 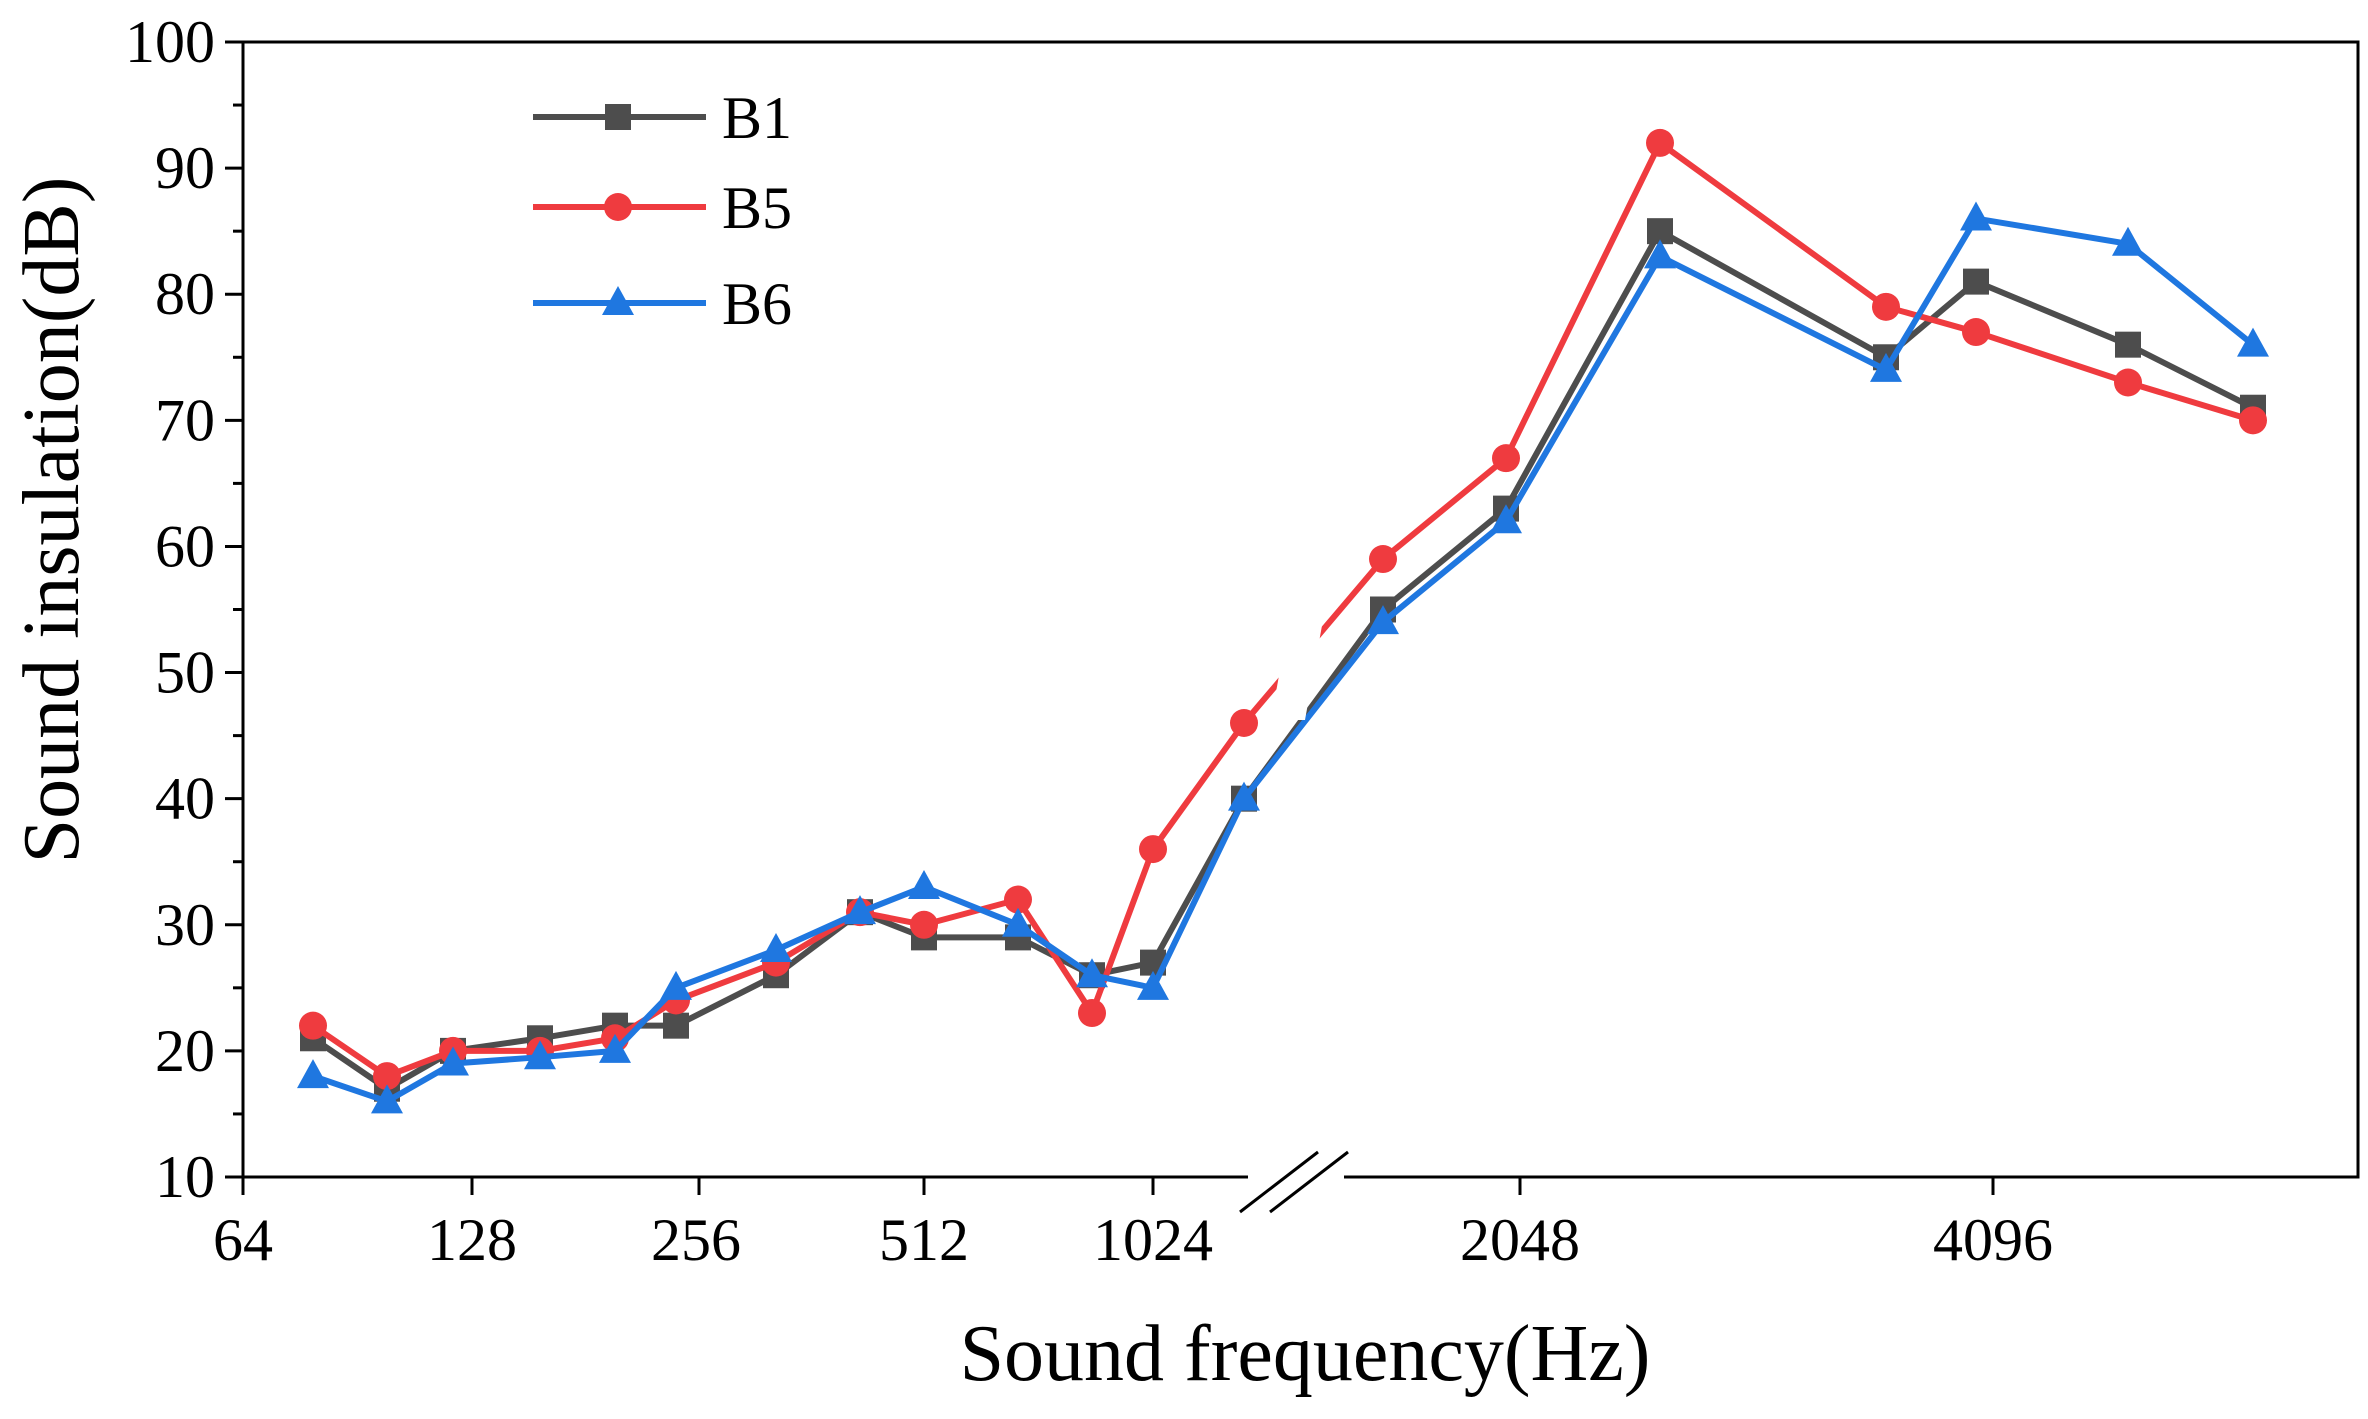 What do you see at coordinates (243, 1240) in the screenshot?
I see `x-tick-label: 64` at bounding box center [243, 1240].